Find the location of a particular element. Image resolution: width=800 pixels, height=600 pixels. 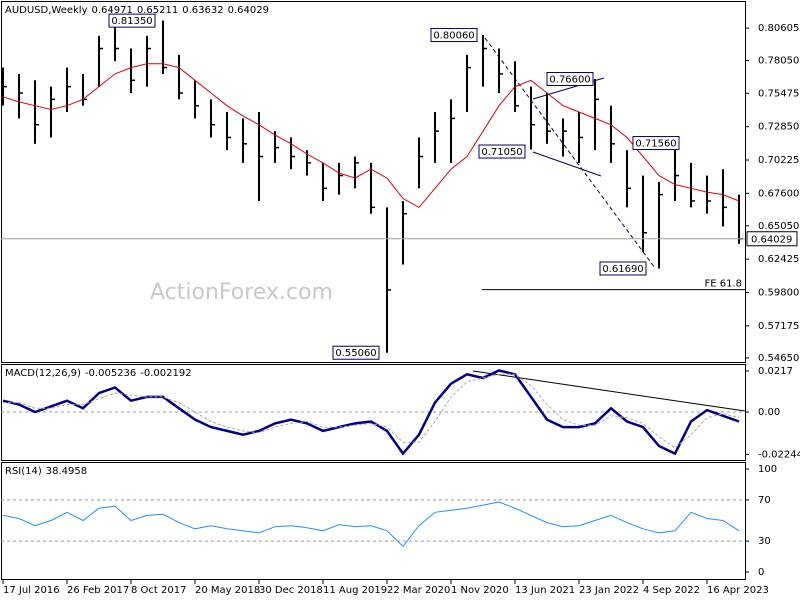

indicator-name: MACD(12,26,9) is located at coordinates (43, 373).